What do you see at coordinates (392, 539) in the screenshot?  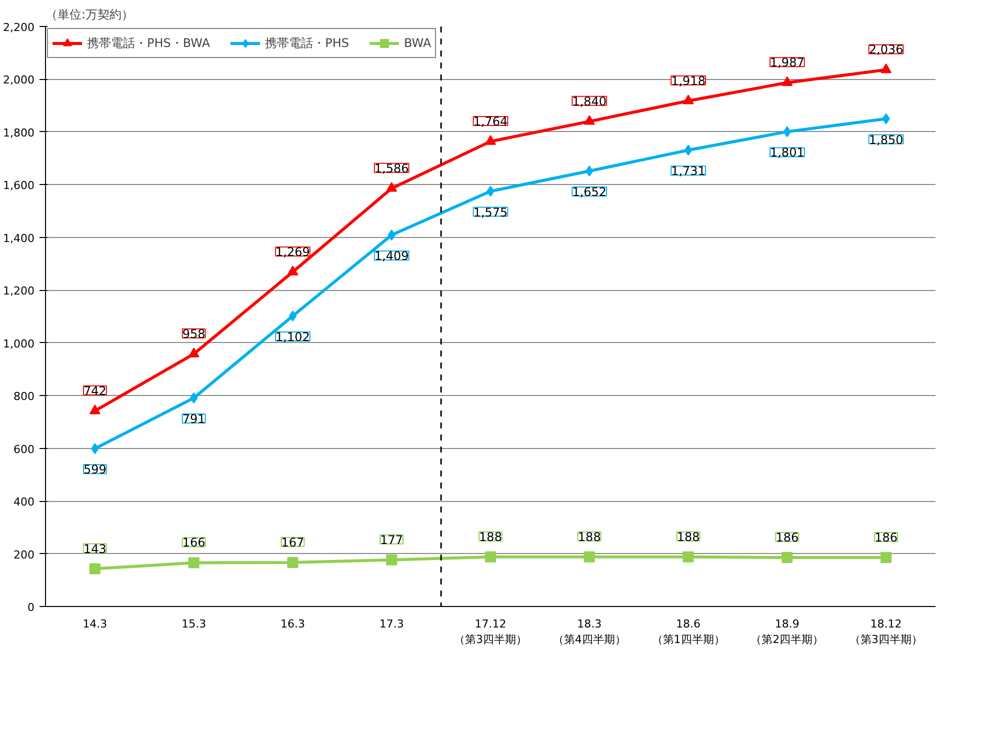 I see `data-label: 177` at bounding box center [392, 539].